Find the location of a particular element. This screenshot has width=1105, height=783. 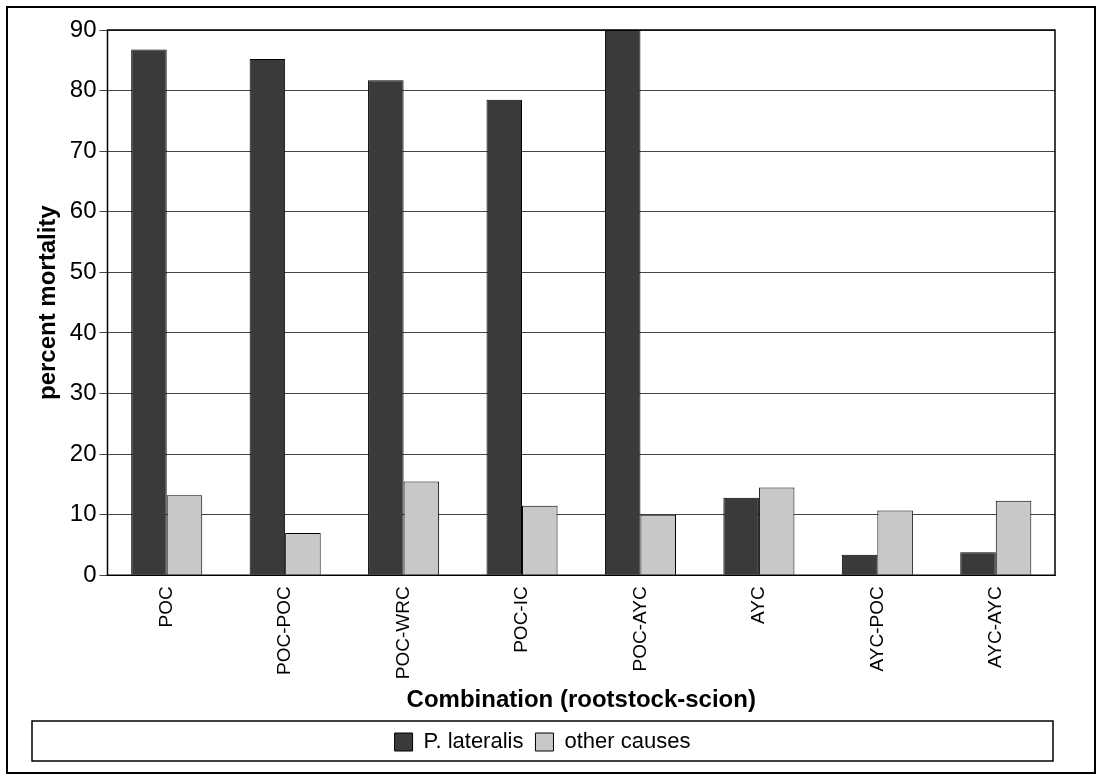

y-tick-label: 60 is located at coordinates (83, 210).